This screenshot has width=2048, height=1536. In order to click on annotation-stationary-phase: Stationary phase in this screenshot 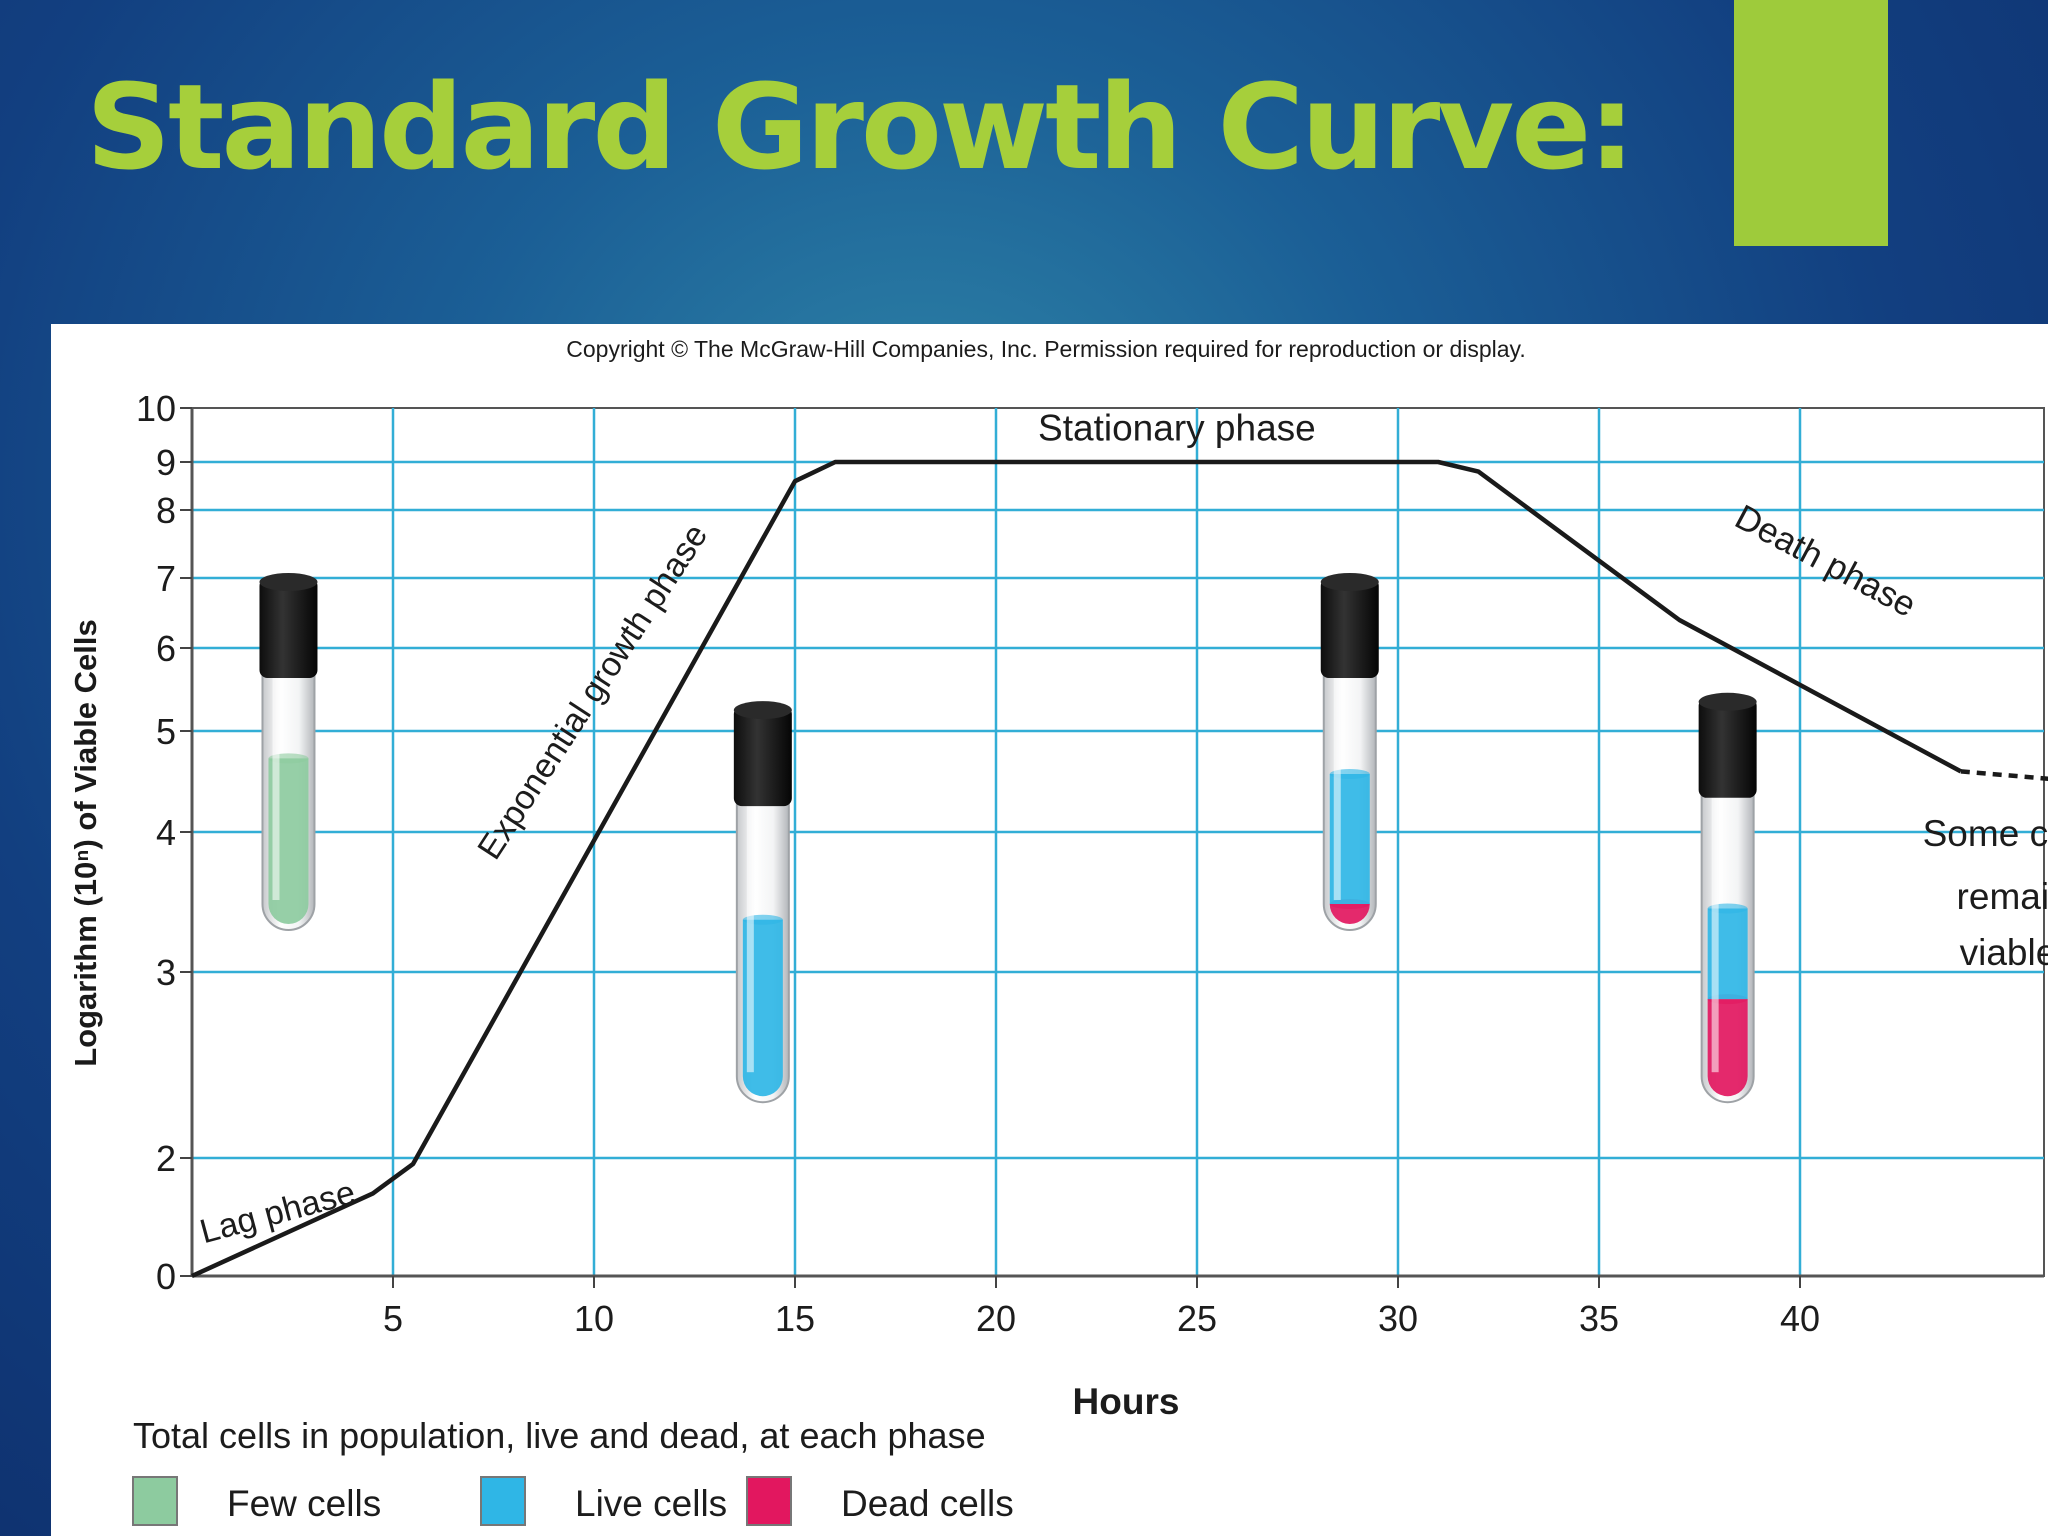, I will do `click(1177, 427)`.